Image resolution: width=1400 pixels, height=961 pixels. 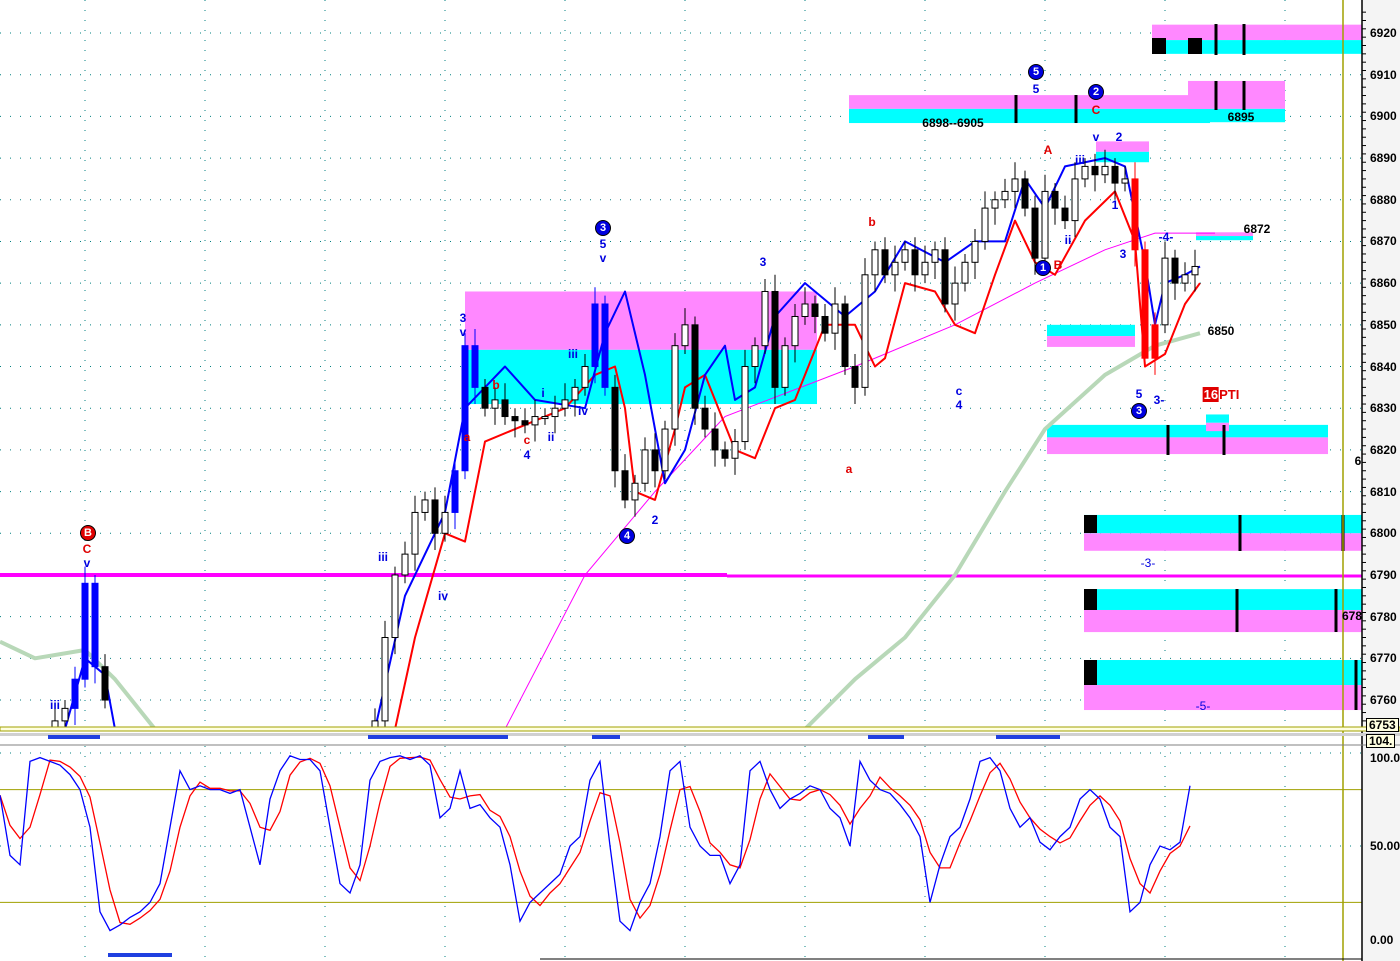 I want to click on price-tick-label: 6830, so click(x=1383, y=408).